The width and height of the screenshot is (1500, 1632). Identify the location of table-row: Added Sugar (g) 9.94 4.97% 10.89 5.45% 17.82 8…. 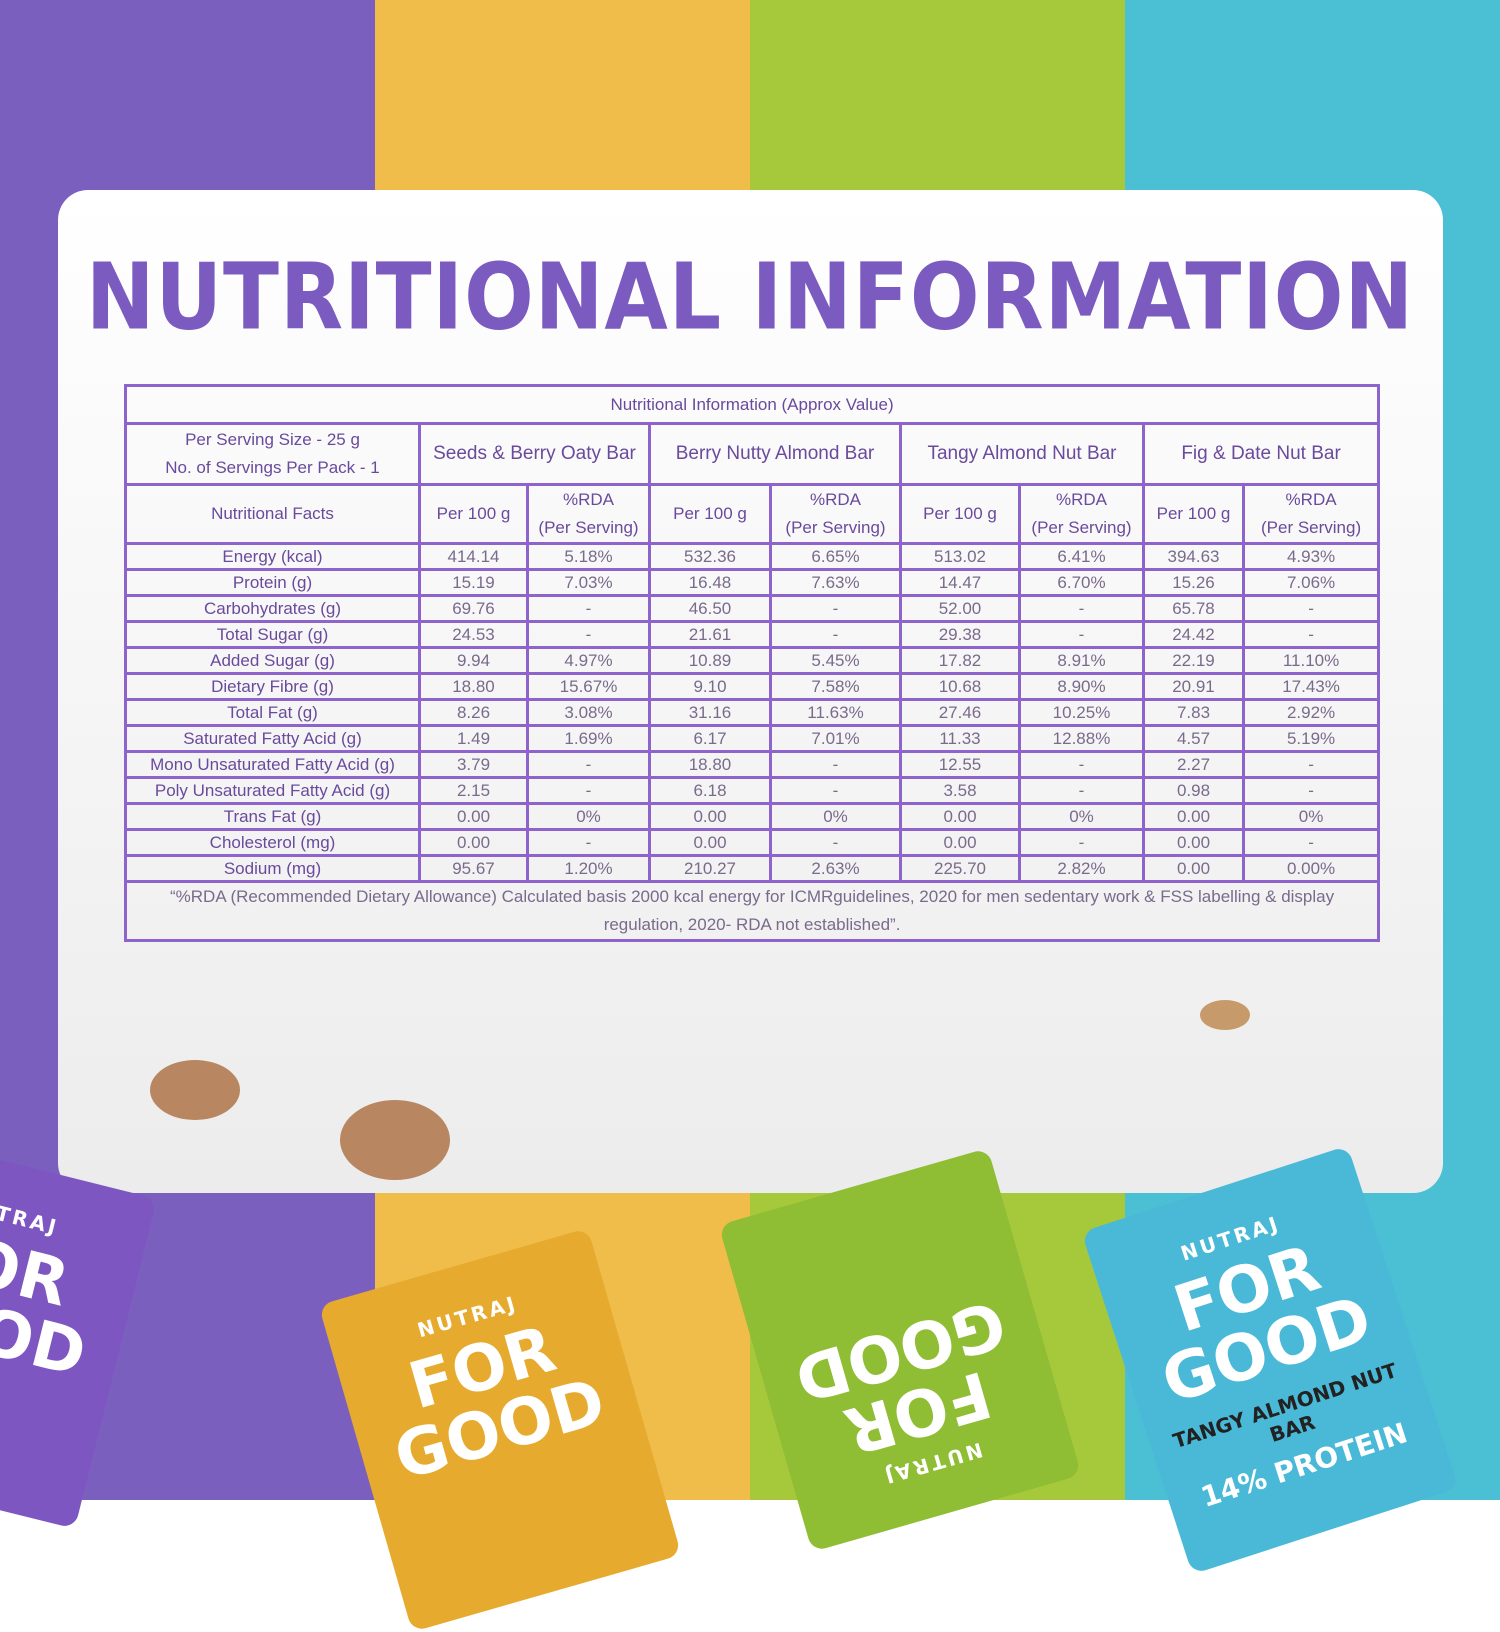
(752, 660).